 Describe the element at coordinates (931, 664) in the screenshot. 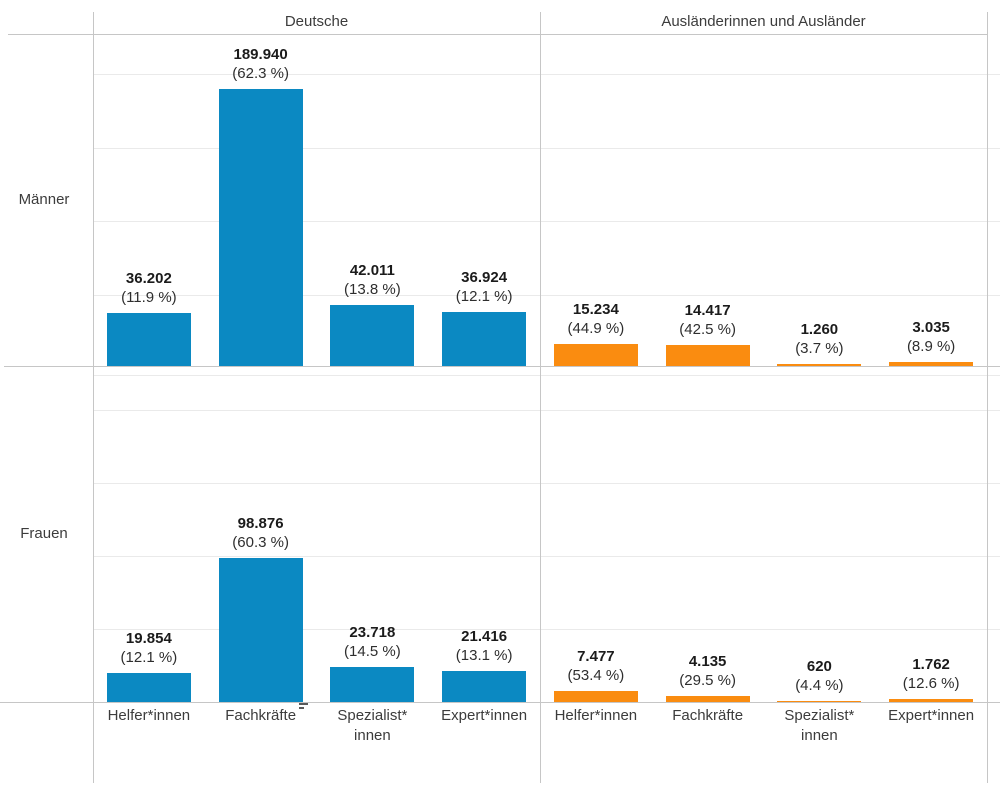

I see `value-number: 1.762` at that location.